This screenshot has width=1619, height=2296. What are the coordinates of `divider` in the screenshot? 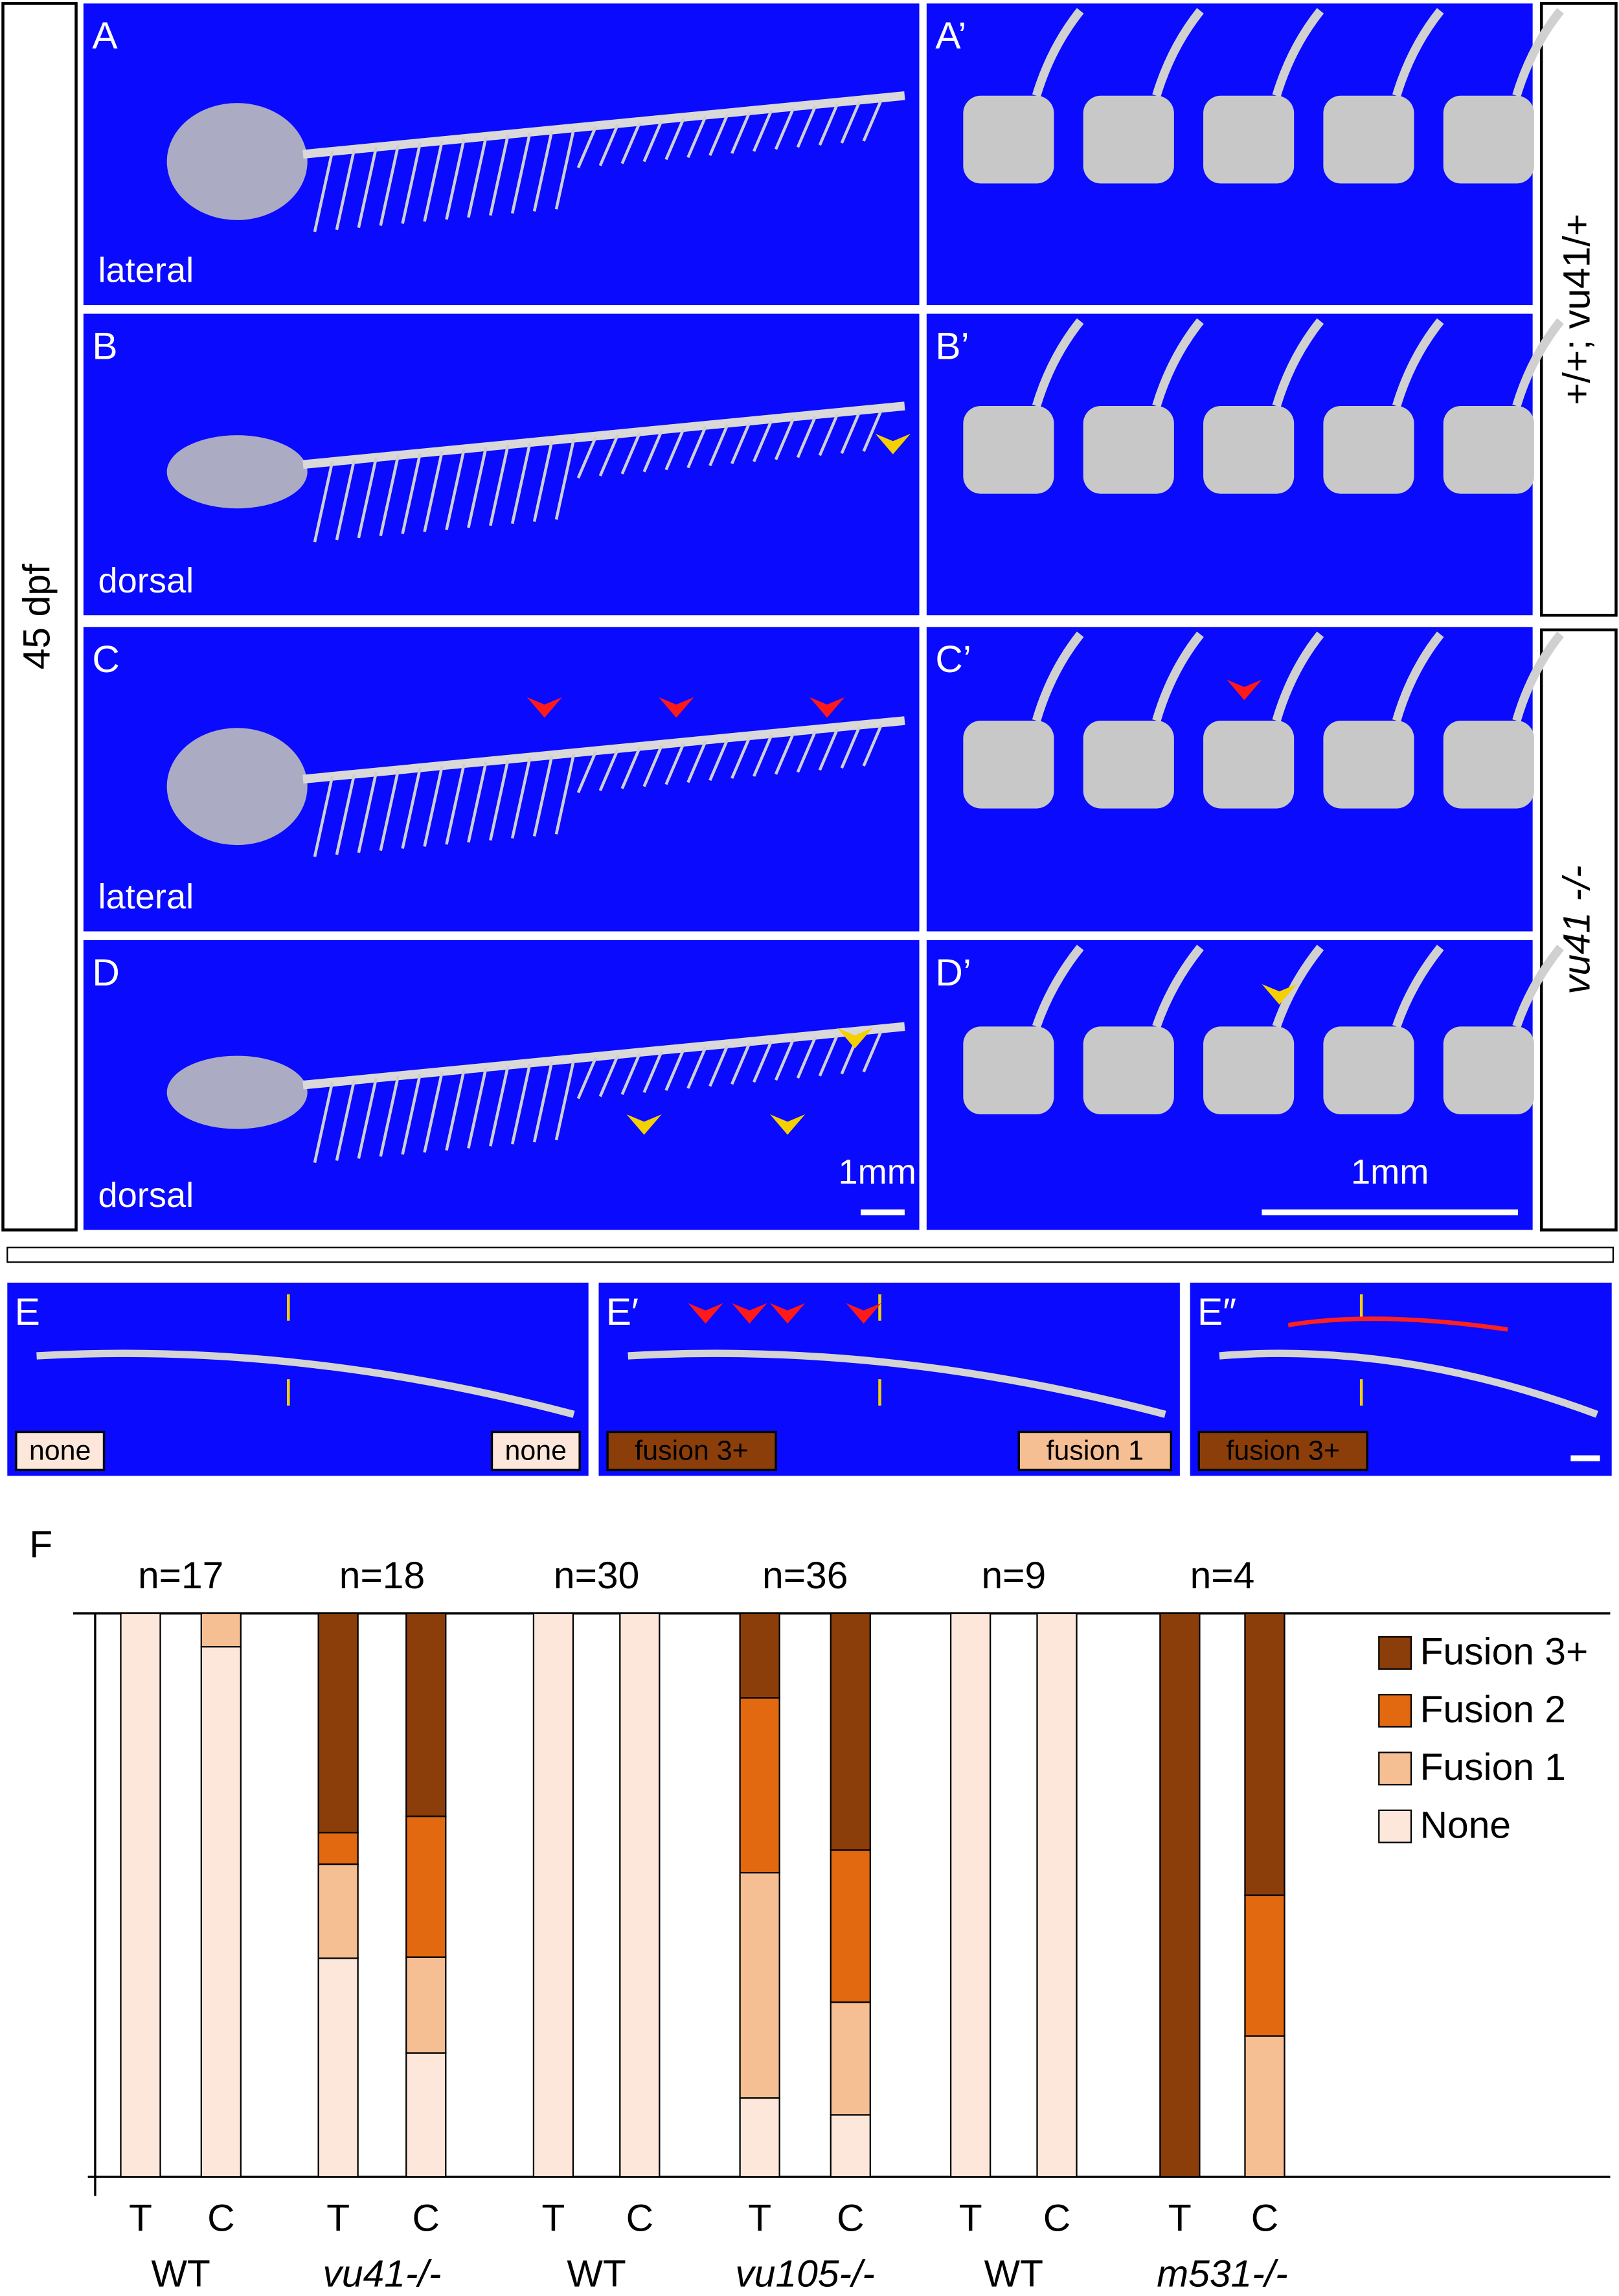 It's located at (810, 1254).